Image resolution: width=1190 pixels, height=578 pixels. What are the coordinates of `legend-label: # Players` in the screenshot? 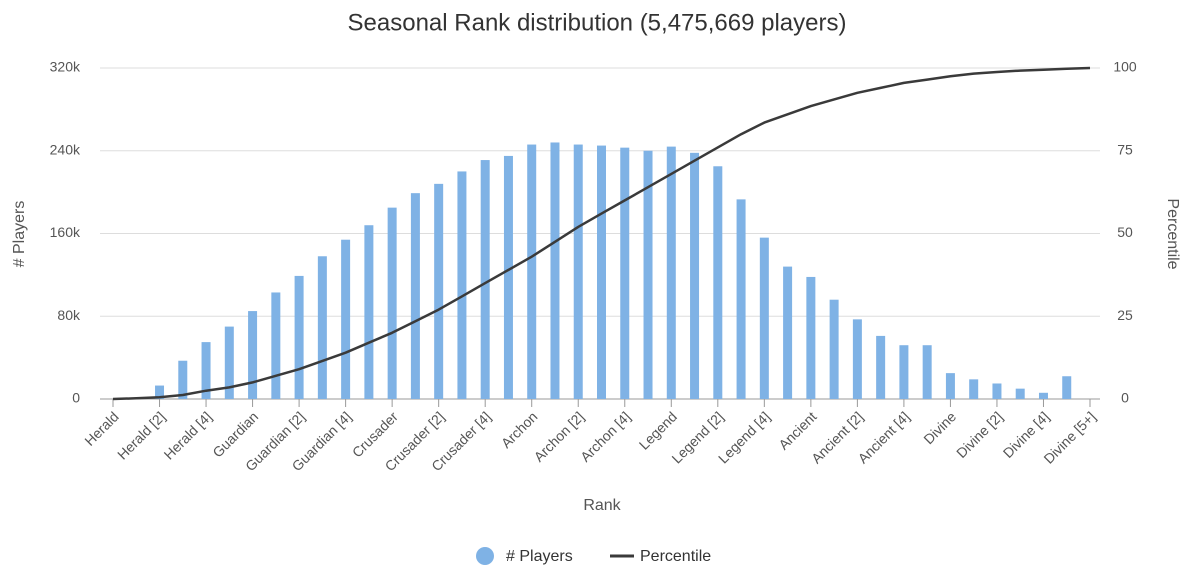 It's located at (539, 556).